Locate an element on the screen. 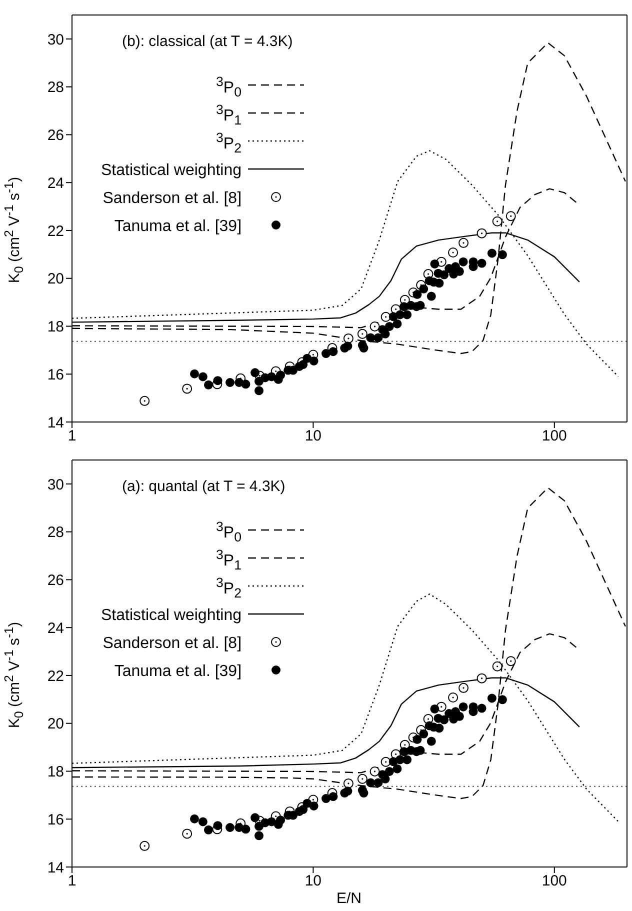 The width and height of the screenshot is (632, 911). x-axis-title: E/N is located at coordinates (348, 898).